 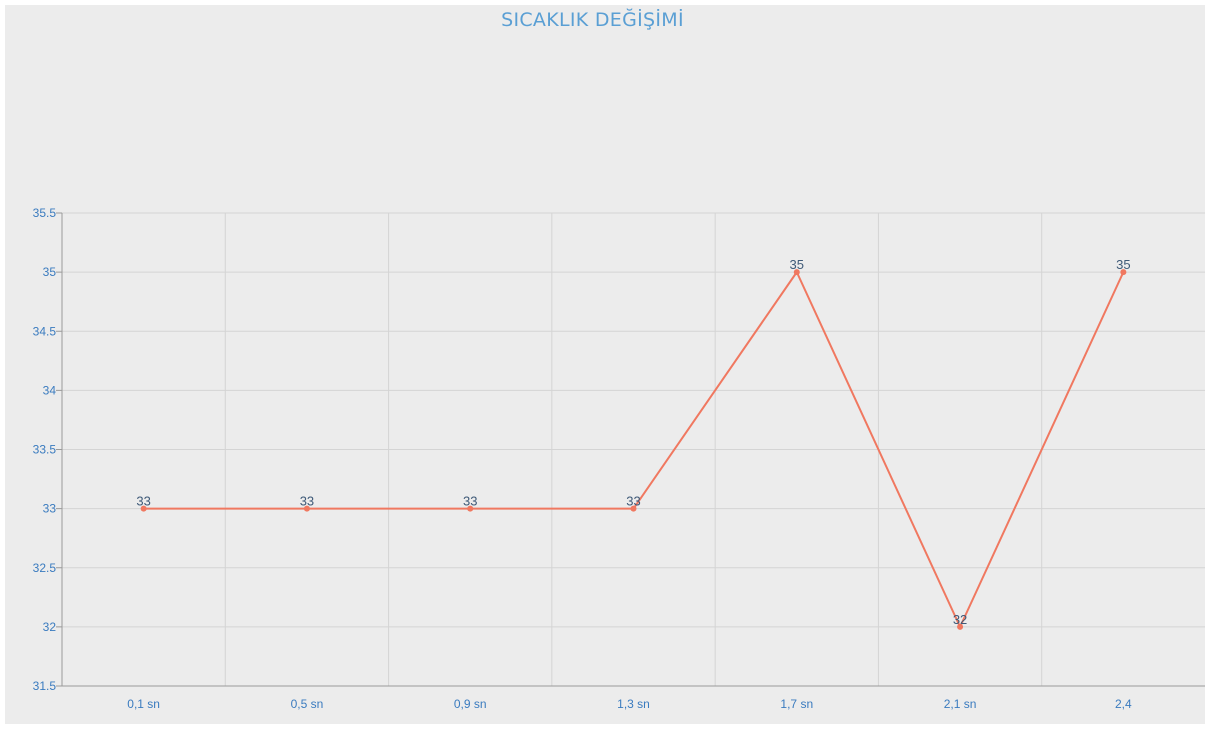 What do you see at coordinates (50, 390) in the screenshot?
I see `y-tick-label: 34` at bounding box center [50, 390].